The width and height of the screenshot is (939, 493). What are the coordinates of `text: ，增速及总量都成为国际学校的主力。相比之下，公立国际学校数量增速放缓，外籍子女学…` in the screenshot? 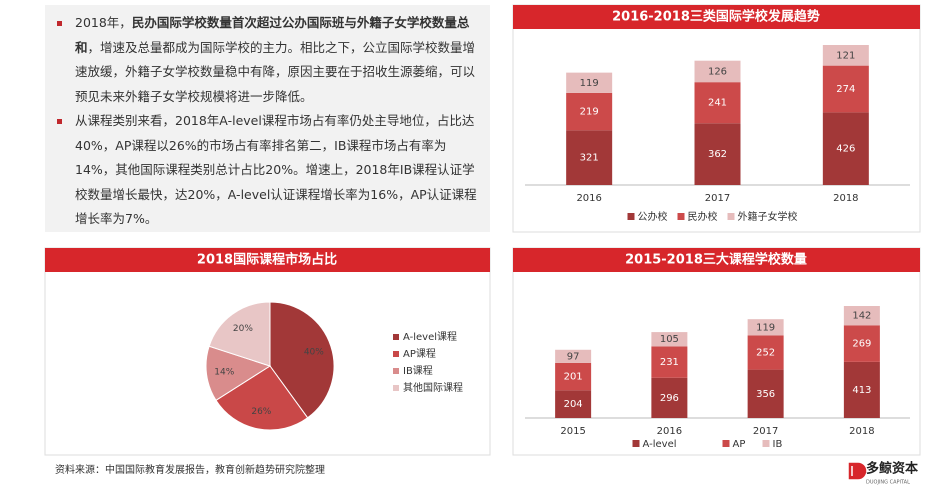 It's located at (275, 71).